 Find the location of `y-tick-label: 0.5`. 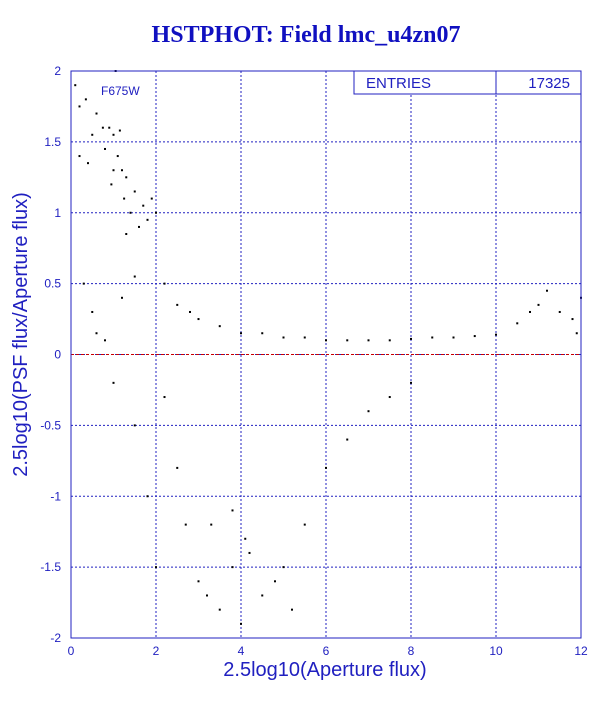

y-tick-label: 0.5 is located at coordinates (52, 284).